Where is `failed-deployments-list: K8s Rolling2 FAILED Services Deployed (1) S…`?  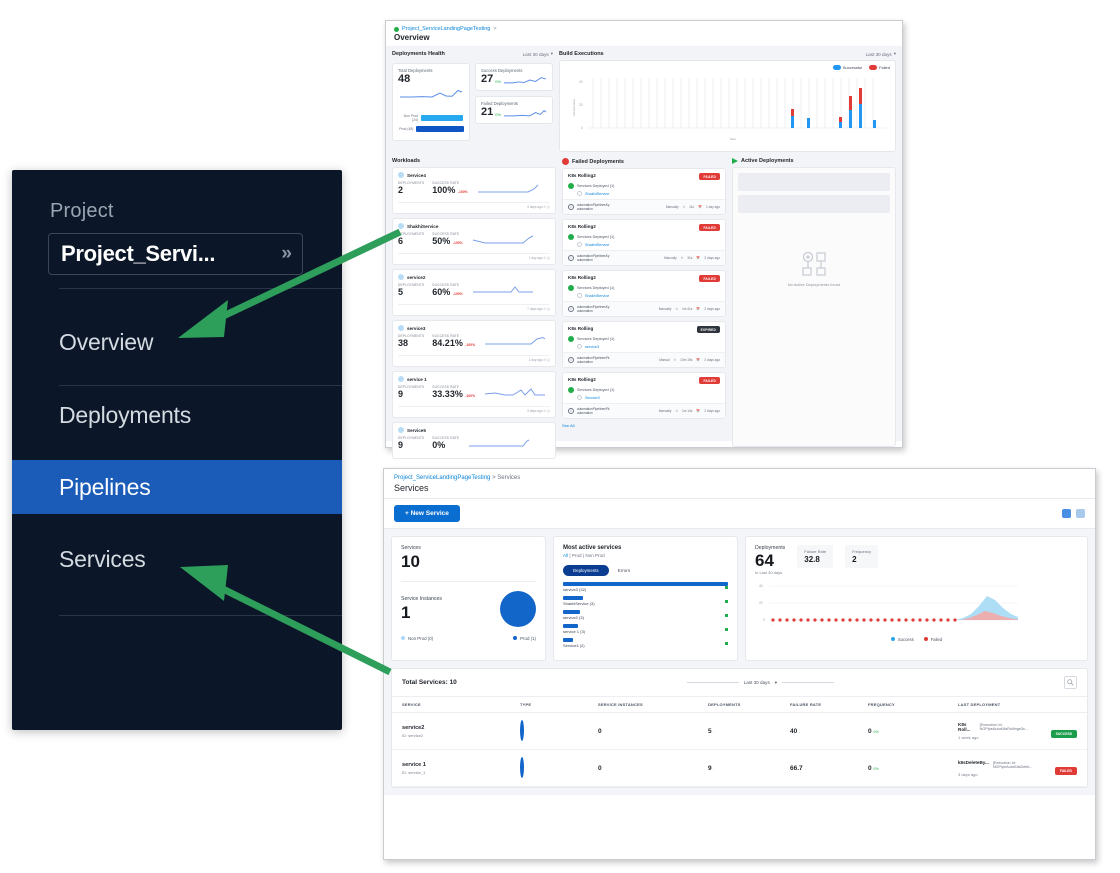
failed-deployments-list: K8s Rolling2 FAILED Services Deployed (1) S… is located at coordinates (644, 293).